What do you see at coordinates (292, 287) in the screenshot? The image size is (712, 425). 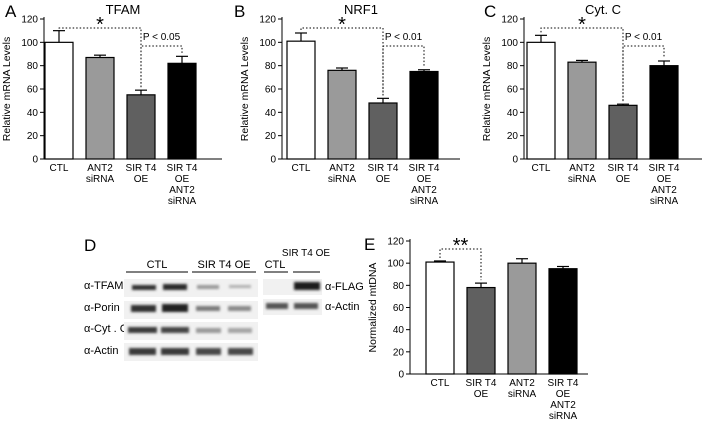 I see `blot-strip-flag` at bounding box center [292, 287].